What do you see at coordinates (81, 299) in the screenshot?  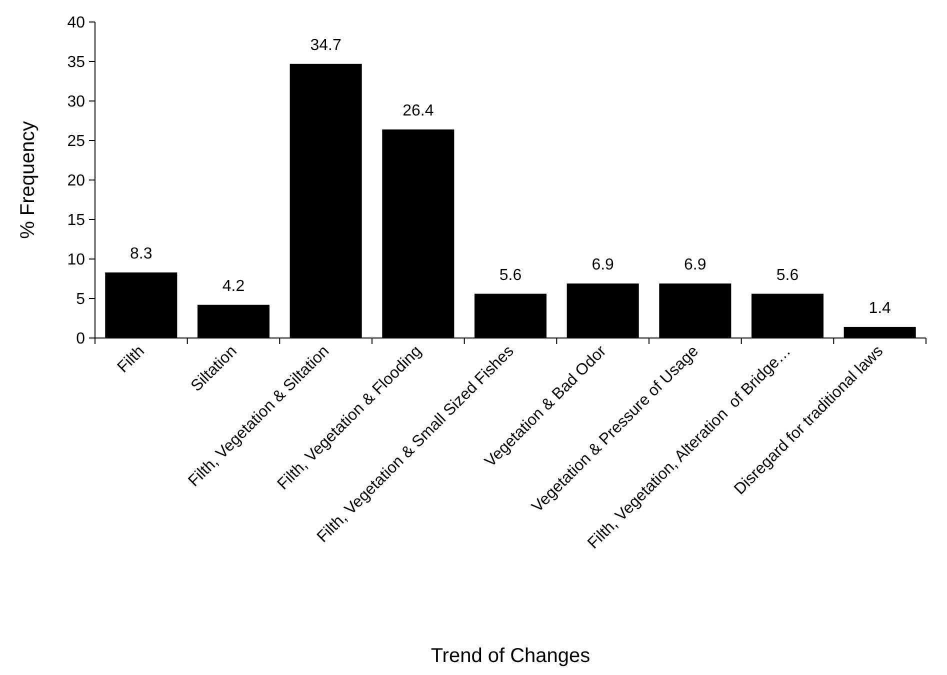 I see `y-tick-label: 5` at bounding box center [81, 299].